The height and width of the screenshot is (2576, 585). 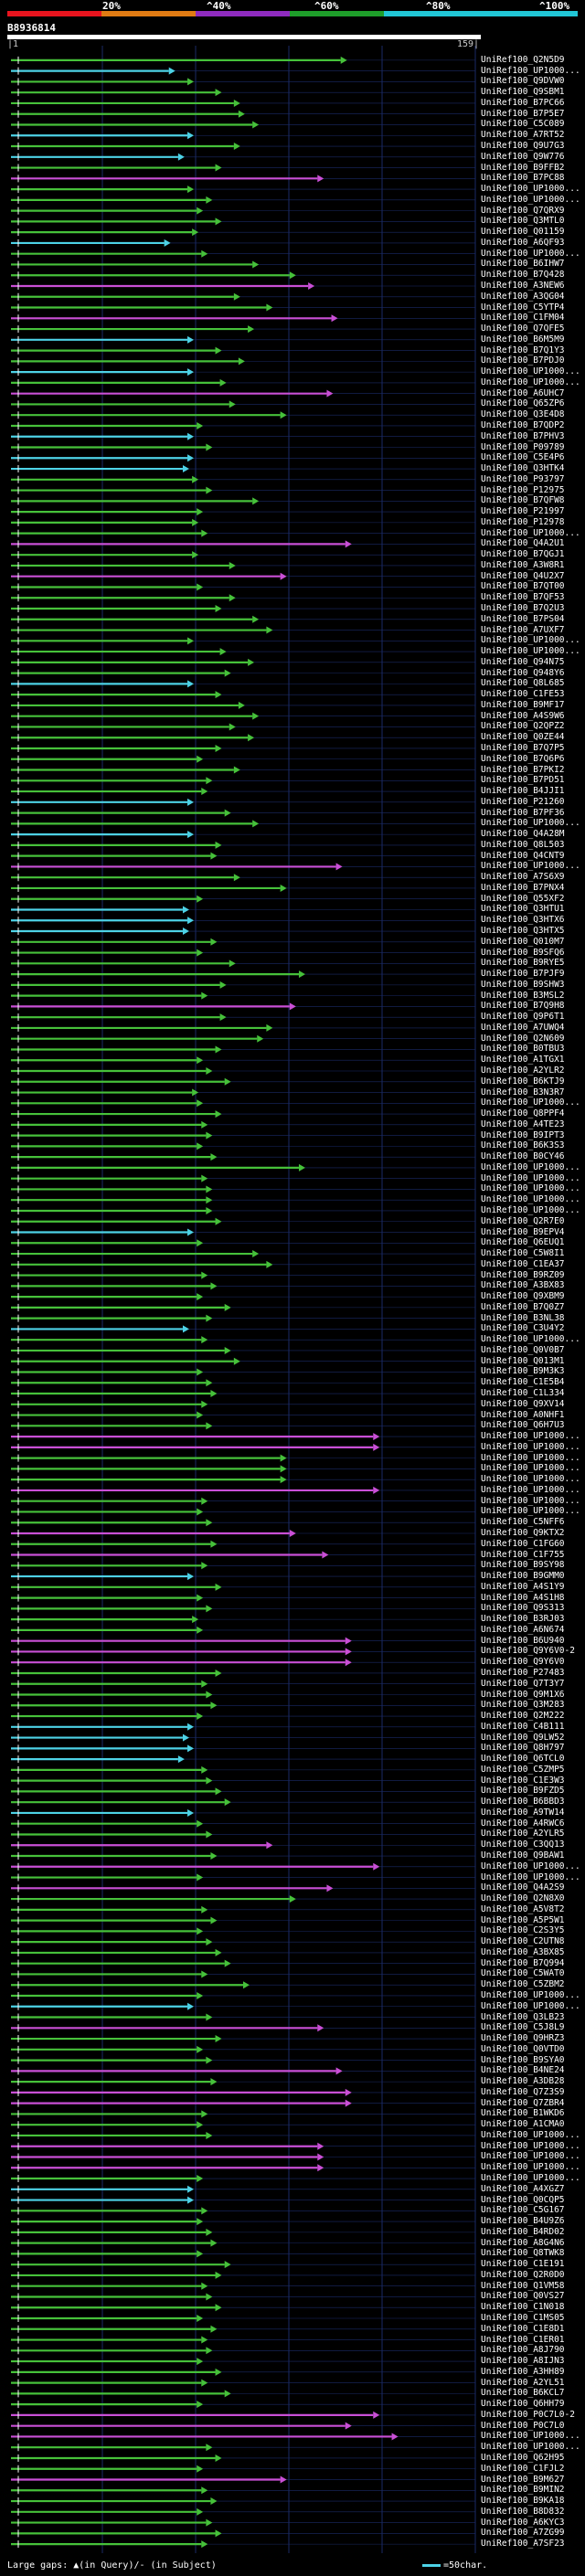 I want to click on hit-label: UniRef100_Q55XF2, so click(x=523, y=898).